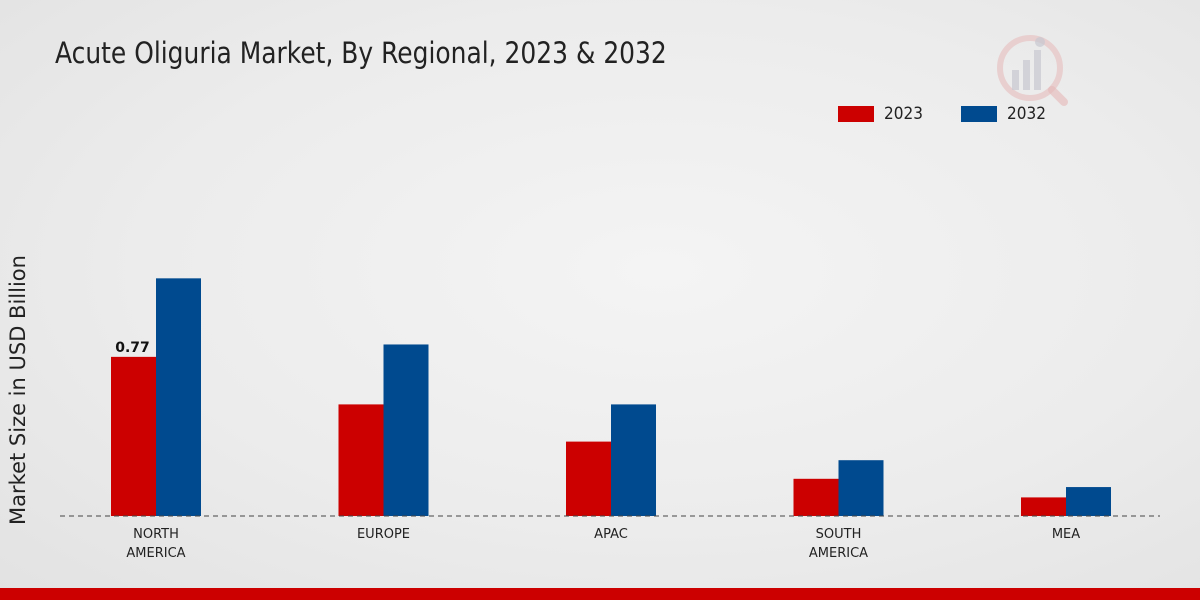 This screenshot has height=600, width=1200. What do you see at coordinates (882, 114) in the screenshot?
I see `legend-item-2023: 2023` at bounding box center [882, 114].